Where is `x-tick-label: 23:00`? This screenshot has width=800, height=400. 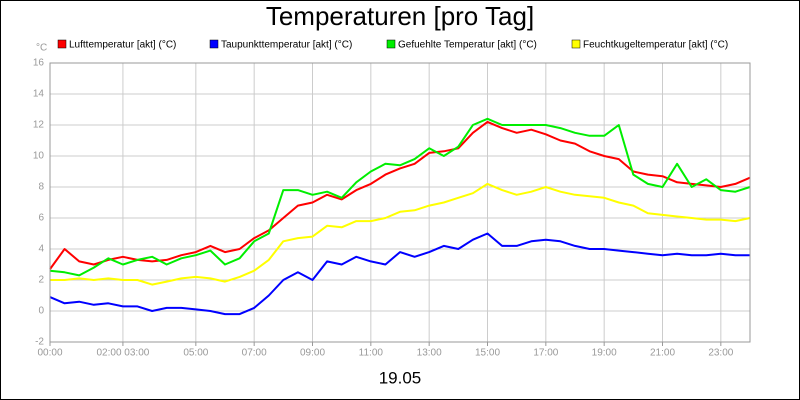
x-tick-label: 23:00 is located at coordinates (720, 353).